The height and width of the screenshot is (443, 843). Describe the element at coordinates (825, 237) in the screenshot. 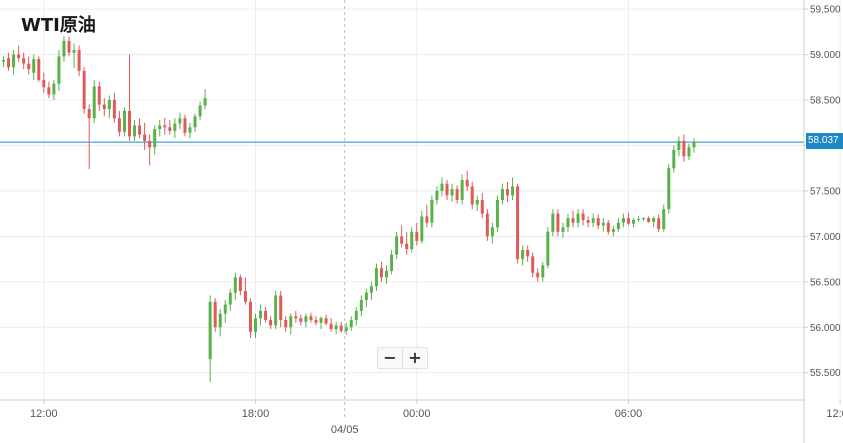

I see `y-tick-label: 57.000` at that location.